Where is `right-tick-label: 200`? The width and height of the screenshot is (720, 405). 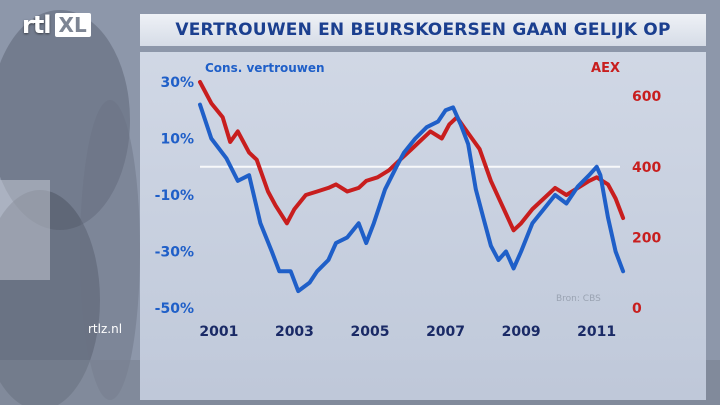
right-tick-label: 200 is located at coordinates (646, 238).